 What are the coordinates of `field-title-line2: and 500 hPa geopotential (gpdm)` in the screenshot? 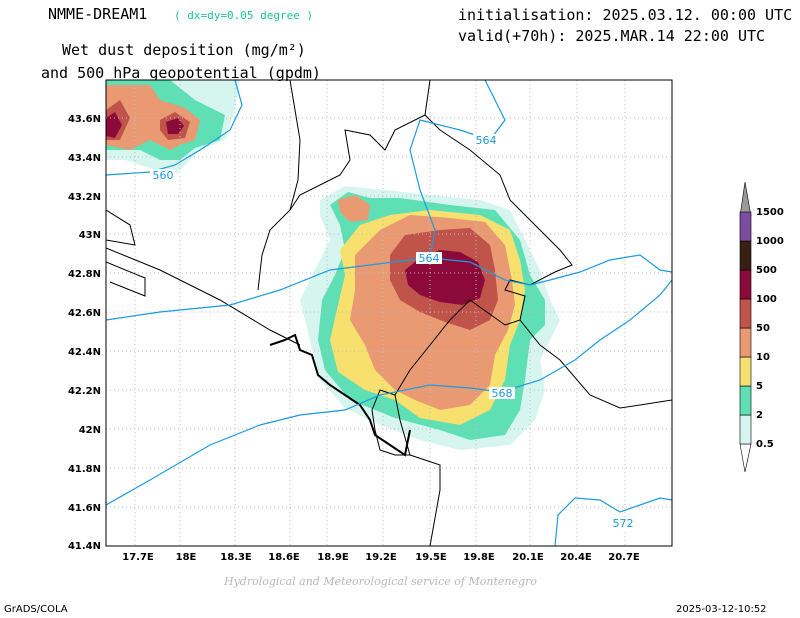 It's located at (181, 73).